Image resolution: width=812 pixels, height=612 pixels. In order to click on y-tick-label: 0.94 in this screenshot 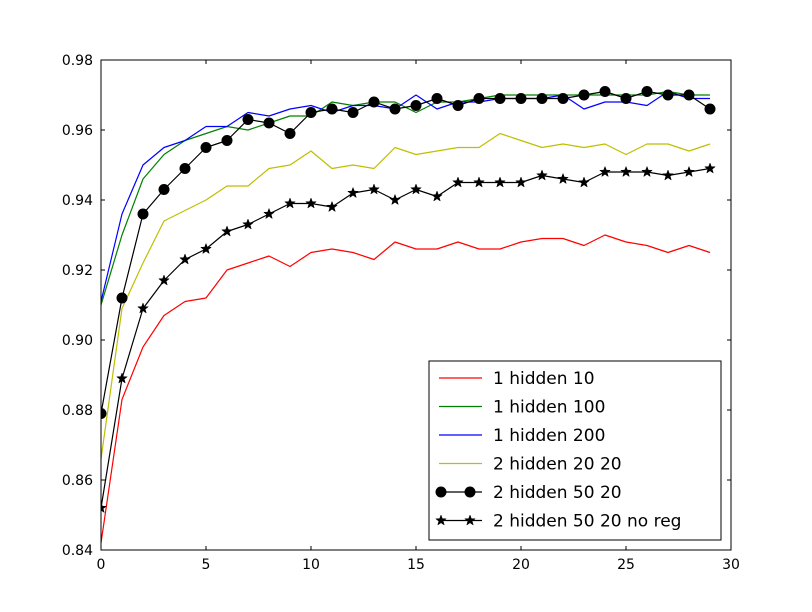, I will do `click(77, 201)`.